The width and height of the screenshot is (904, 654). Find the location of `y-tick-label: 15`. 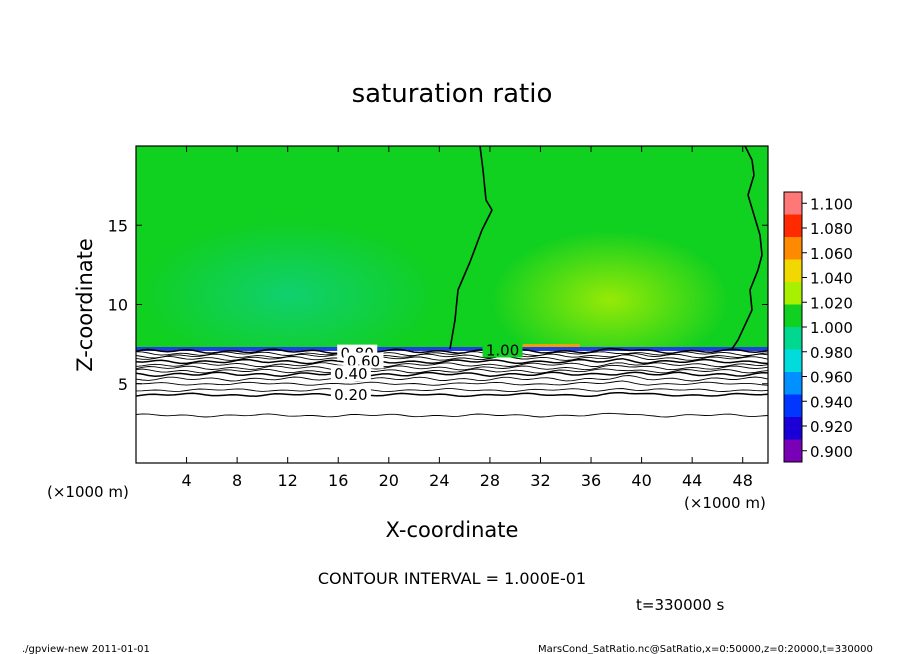

y-tick-label: 15 is located at coordinates (118, 225).